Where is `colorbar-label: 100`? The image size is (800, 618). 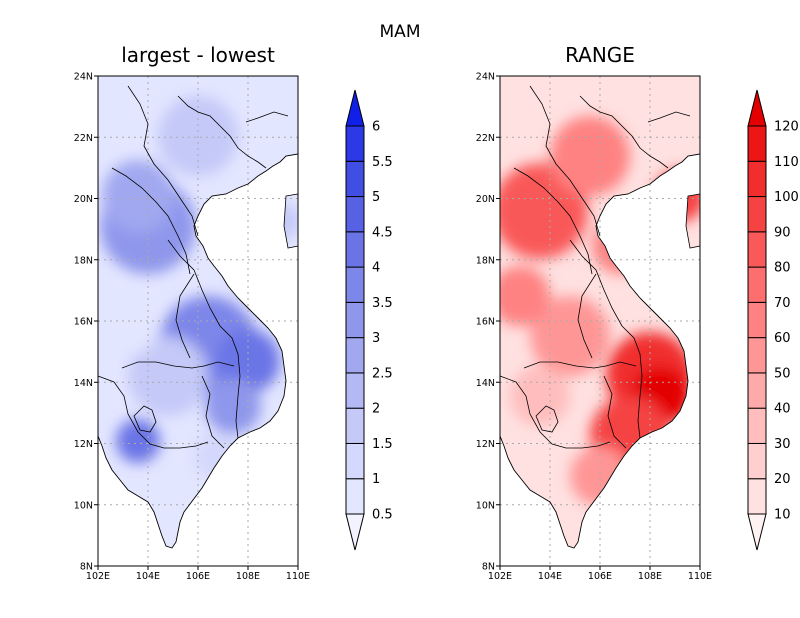 colorbar-label: 100 is located at coordinates (786, 197).